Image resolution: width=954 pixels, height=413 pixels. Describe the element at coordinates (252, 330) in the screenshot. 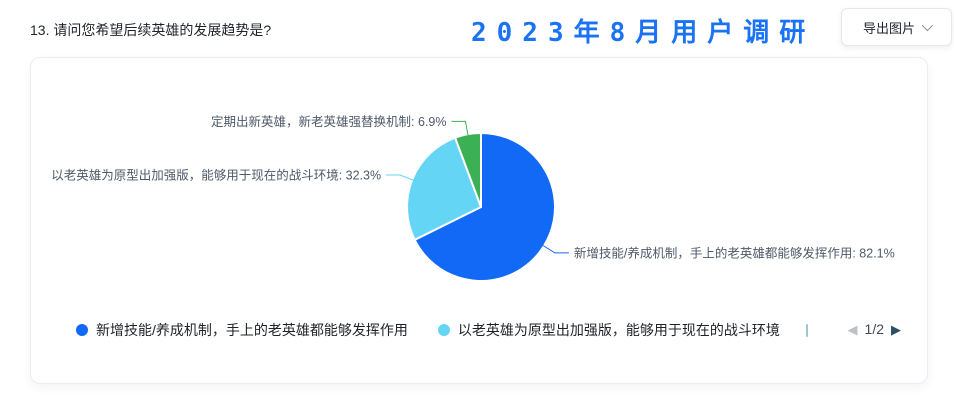

I see `legend-label: 新增技能/养成机制，手上的老英雄都能够发挥作用` at that location.